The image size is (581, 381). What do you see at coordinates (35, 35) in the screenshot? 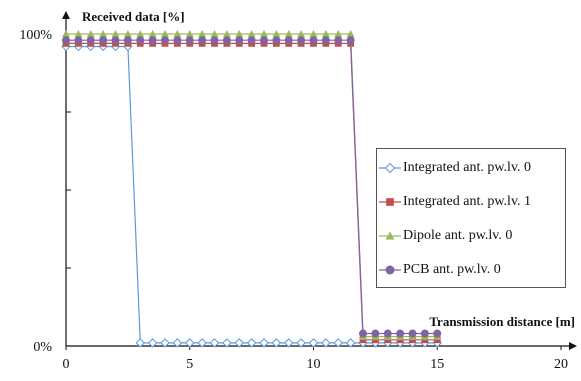
I see `y-tick-label: 100%` at bounding box center [35, 35].